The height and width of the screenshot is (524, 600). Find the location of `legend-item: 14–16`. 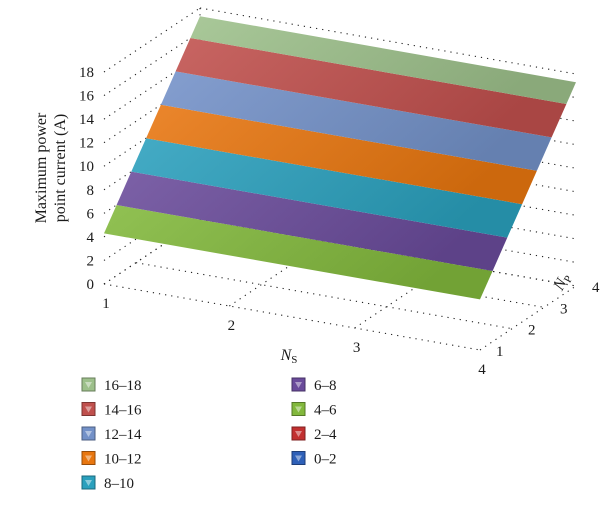

legend-item: 14–16 is located at coordinates (111, 410).